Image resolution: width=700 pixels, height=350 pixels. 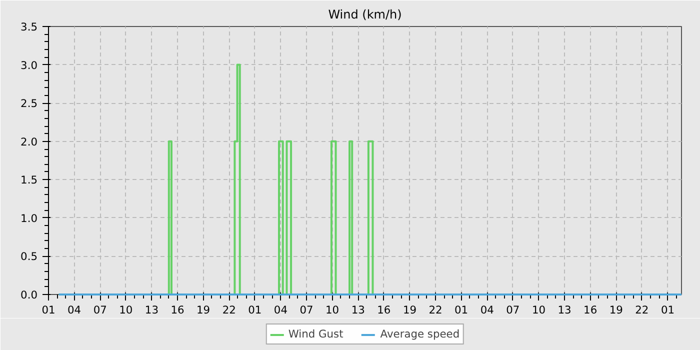 I want to click on y-tick-label: 2.0, so click(x=29, y=141).